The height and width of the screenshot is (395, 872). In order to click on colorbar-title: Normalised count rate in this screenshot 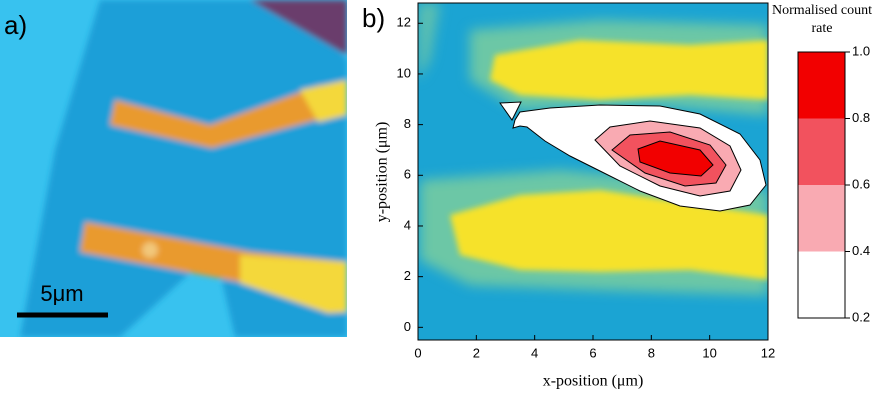, I will do `click(822, 19)`.